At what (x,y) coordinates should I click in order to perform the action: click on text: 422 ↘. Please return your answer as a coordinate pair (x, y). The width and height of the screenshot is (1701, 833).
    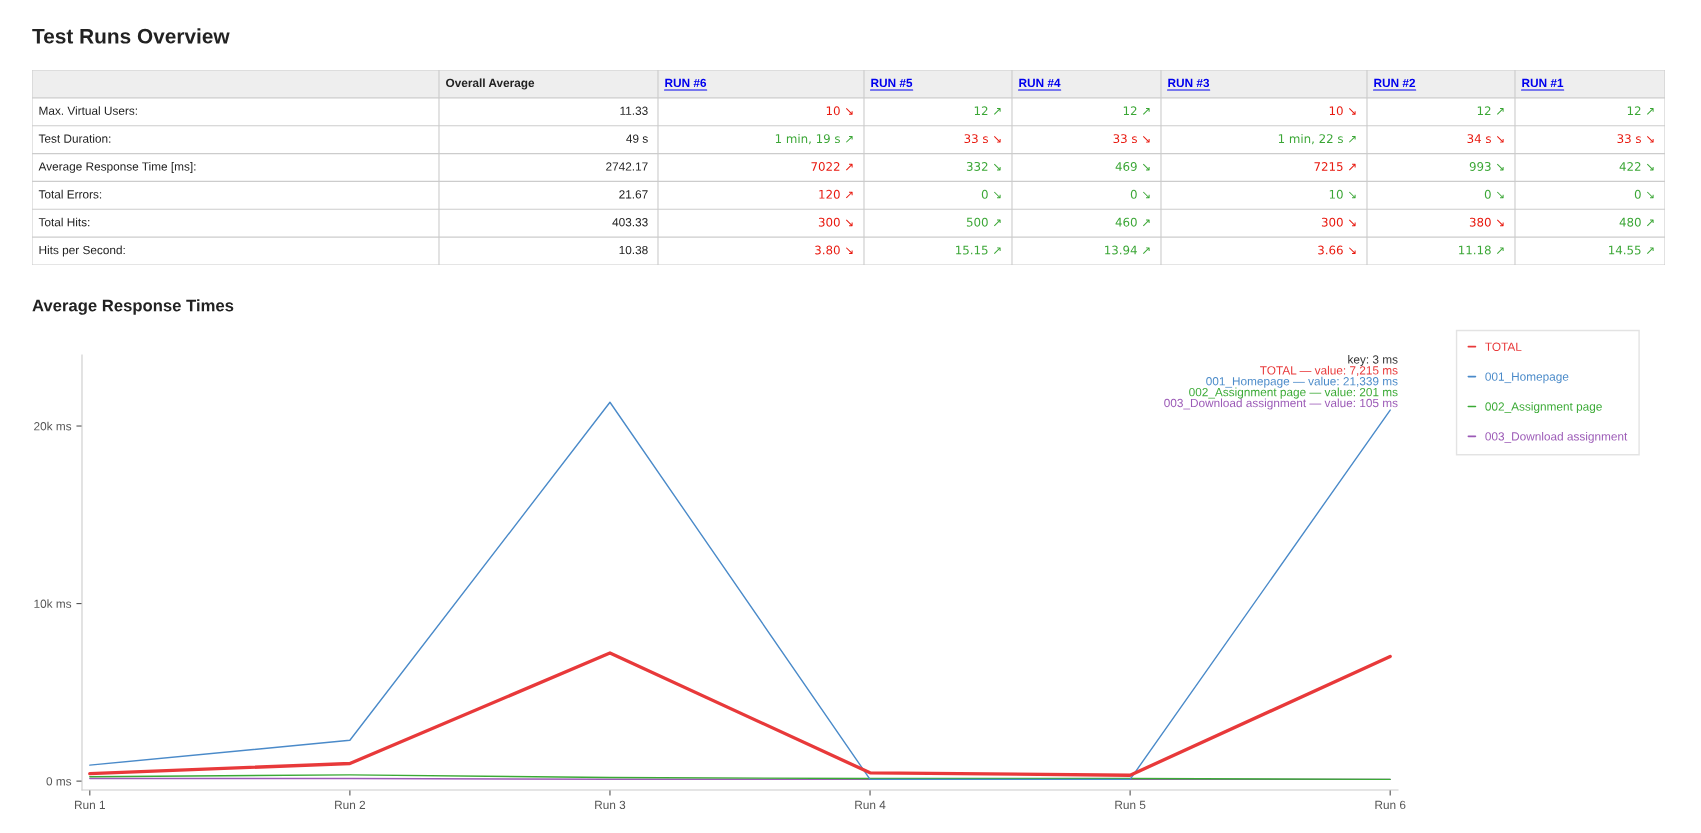
    Looking at the image, I should click on (1636, 166).